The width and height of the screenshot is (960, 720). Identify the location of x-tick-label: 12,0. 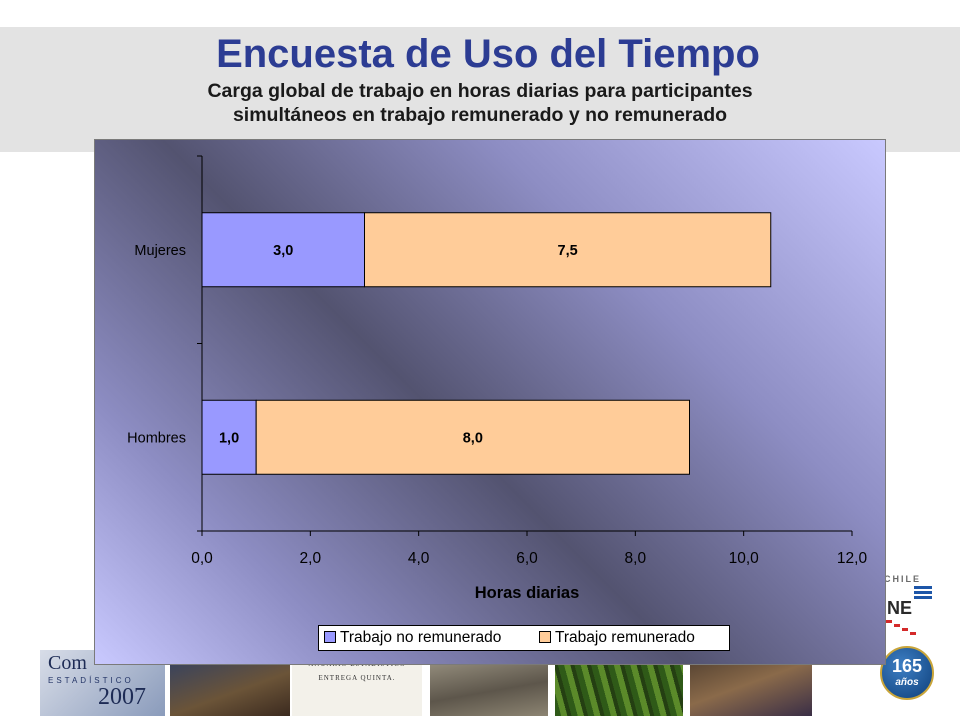
(852, 558).